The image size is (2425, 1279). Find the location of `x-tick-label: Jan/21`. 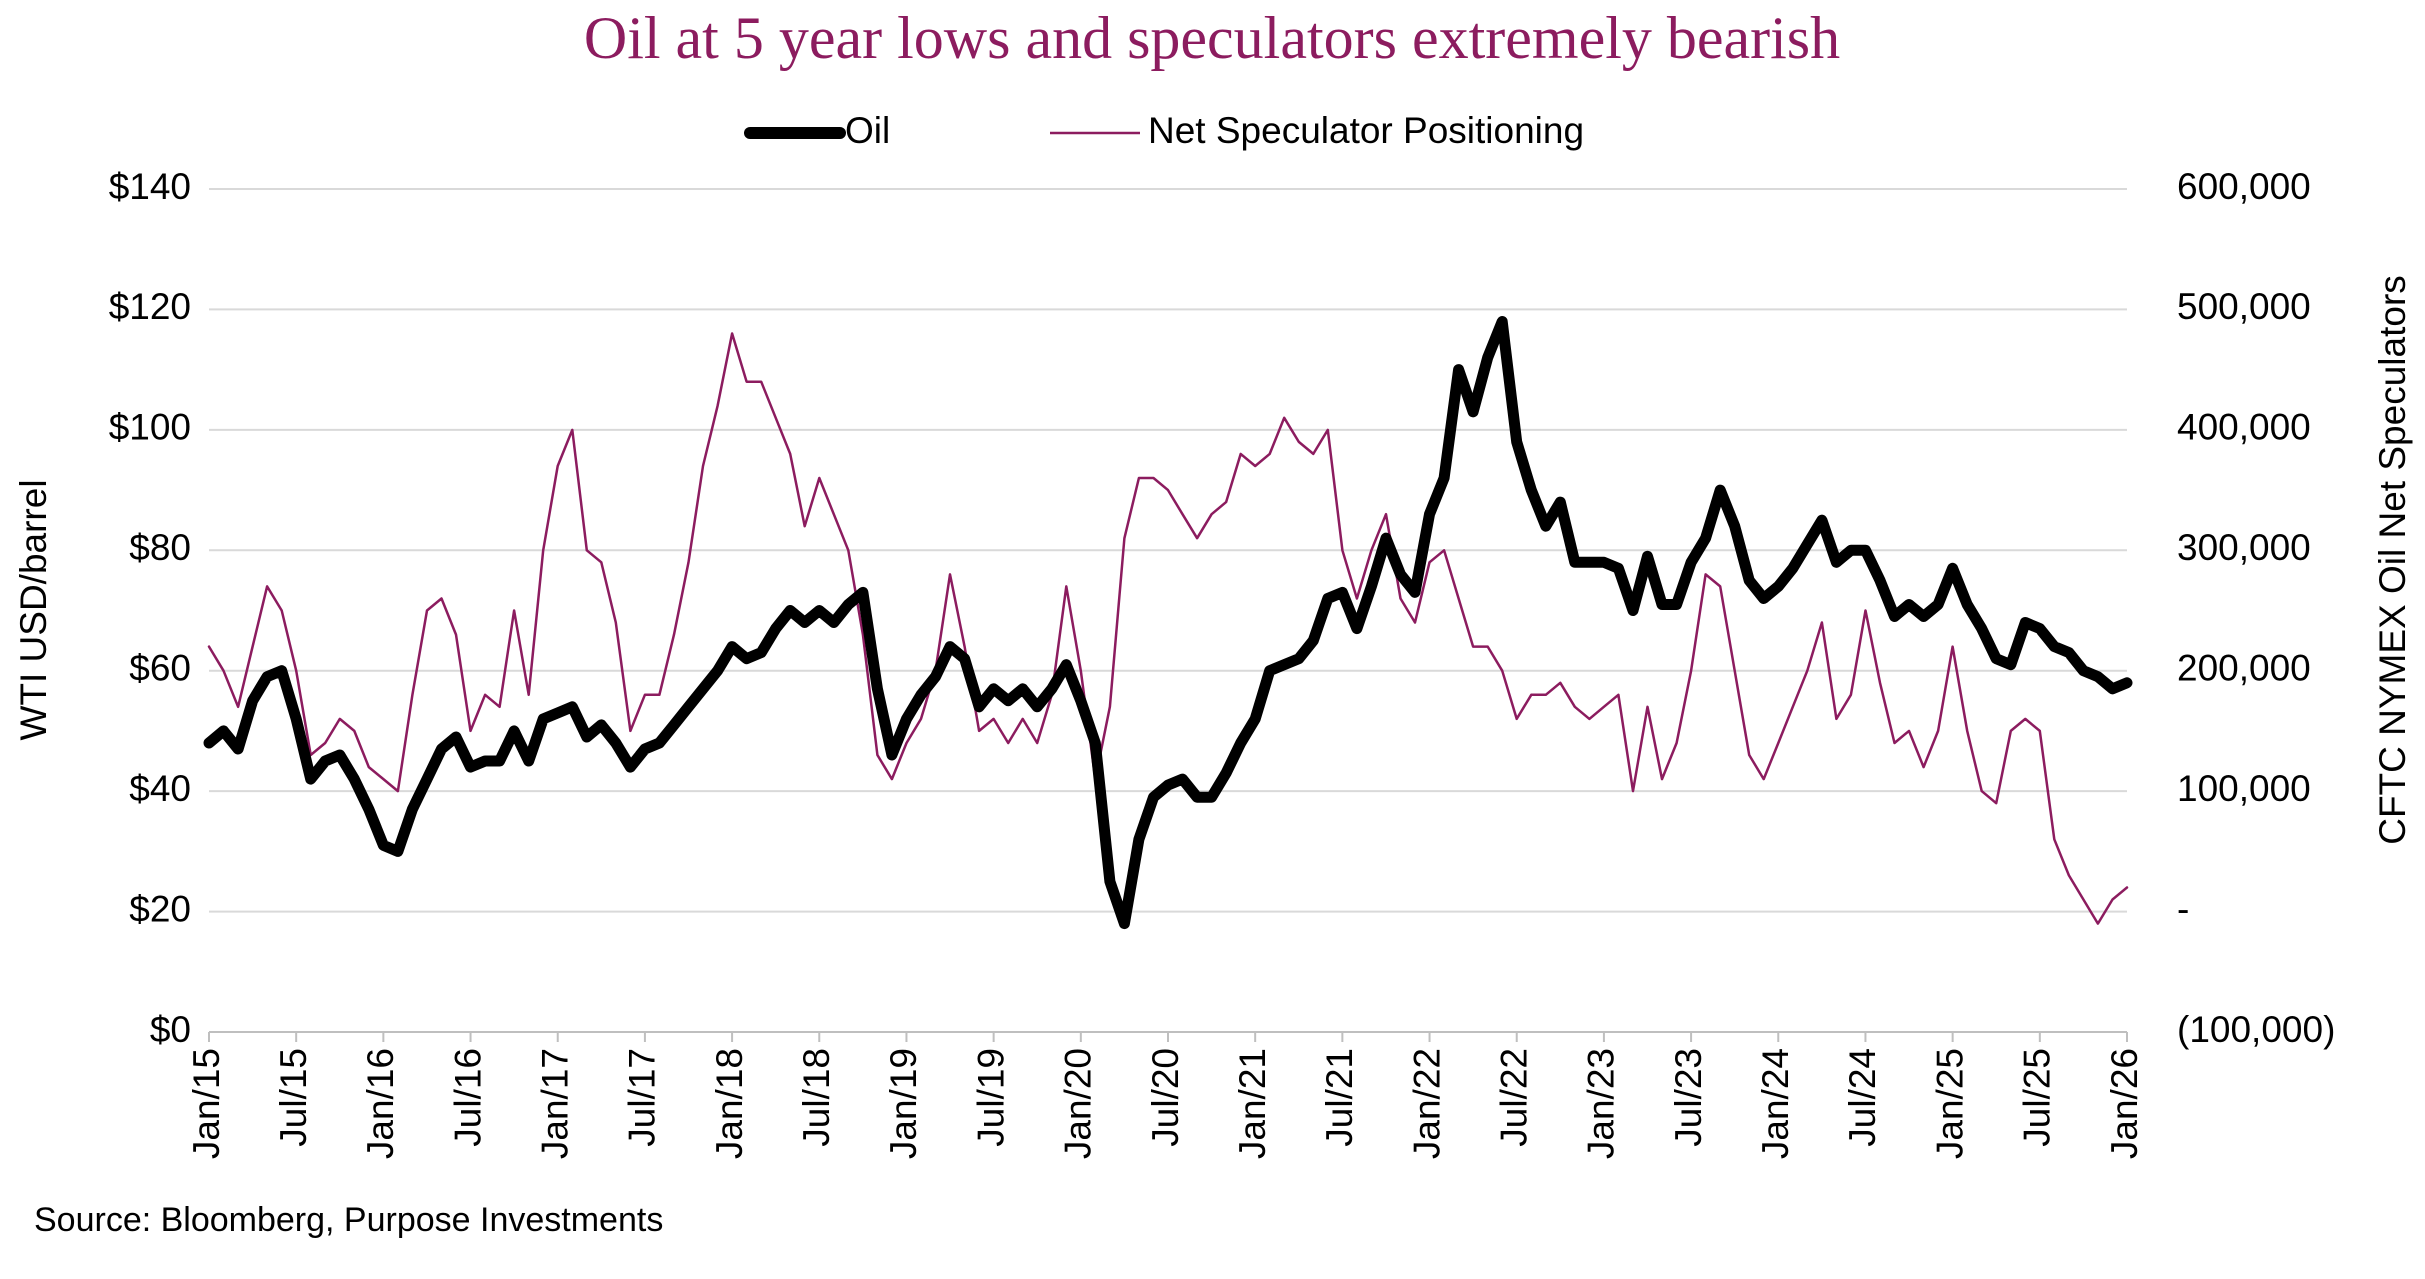

x-tick-label: Jan/21 is located at coordinates (1252, 1103).